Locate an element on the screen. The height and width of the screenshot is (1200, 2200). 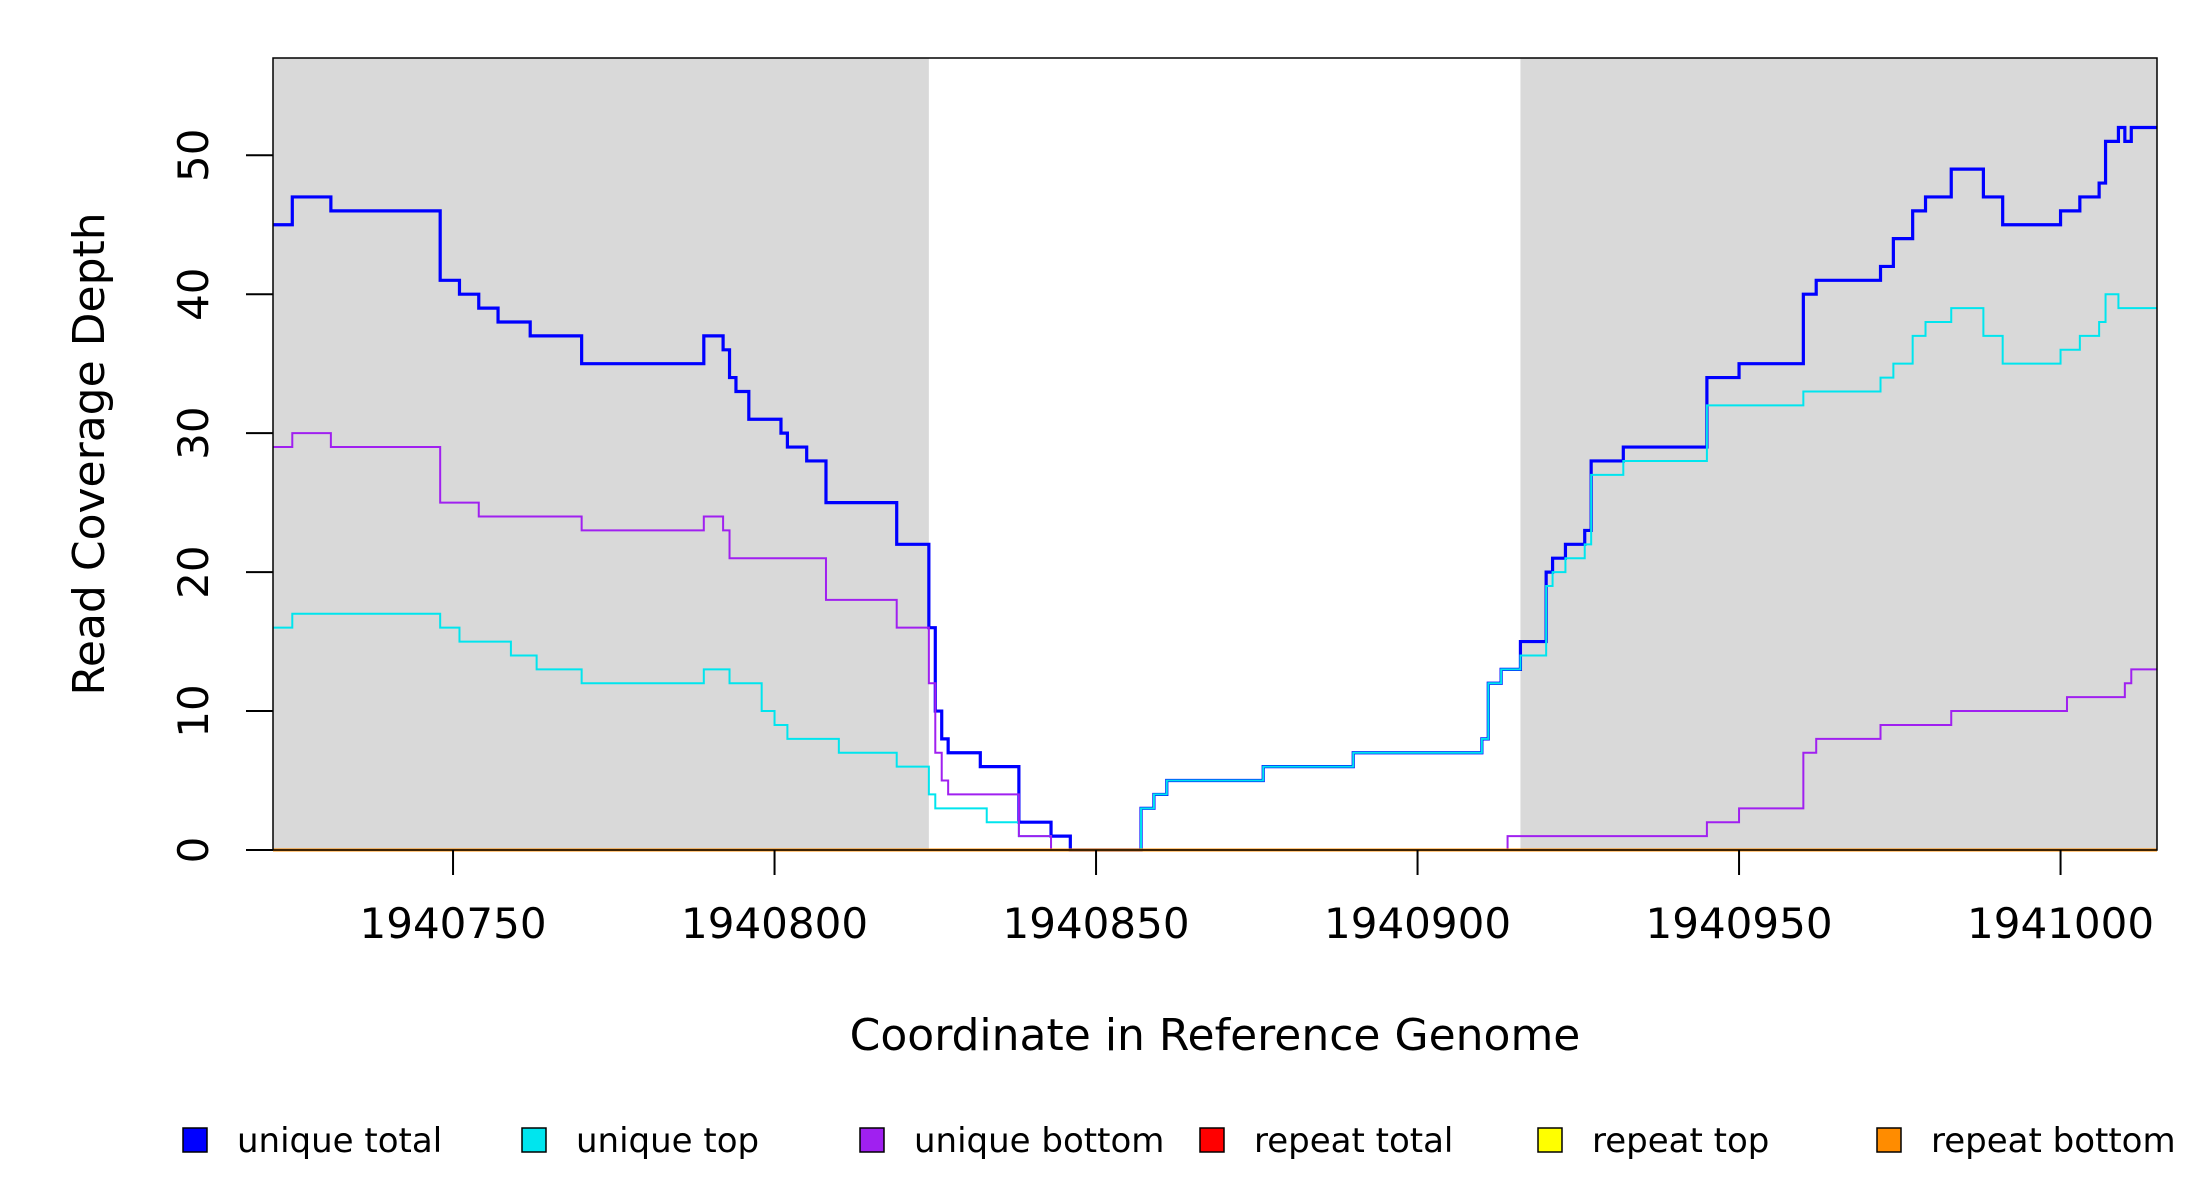
legend-label-unique-bottom: unique bottom is located at coordinates (1039, 1141).